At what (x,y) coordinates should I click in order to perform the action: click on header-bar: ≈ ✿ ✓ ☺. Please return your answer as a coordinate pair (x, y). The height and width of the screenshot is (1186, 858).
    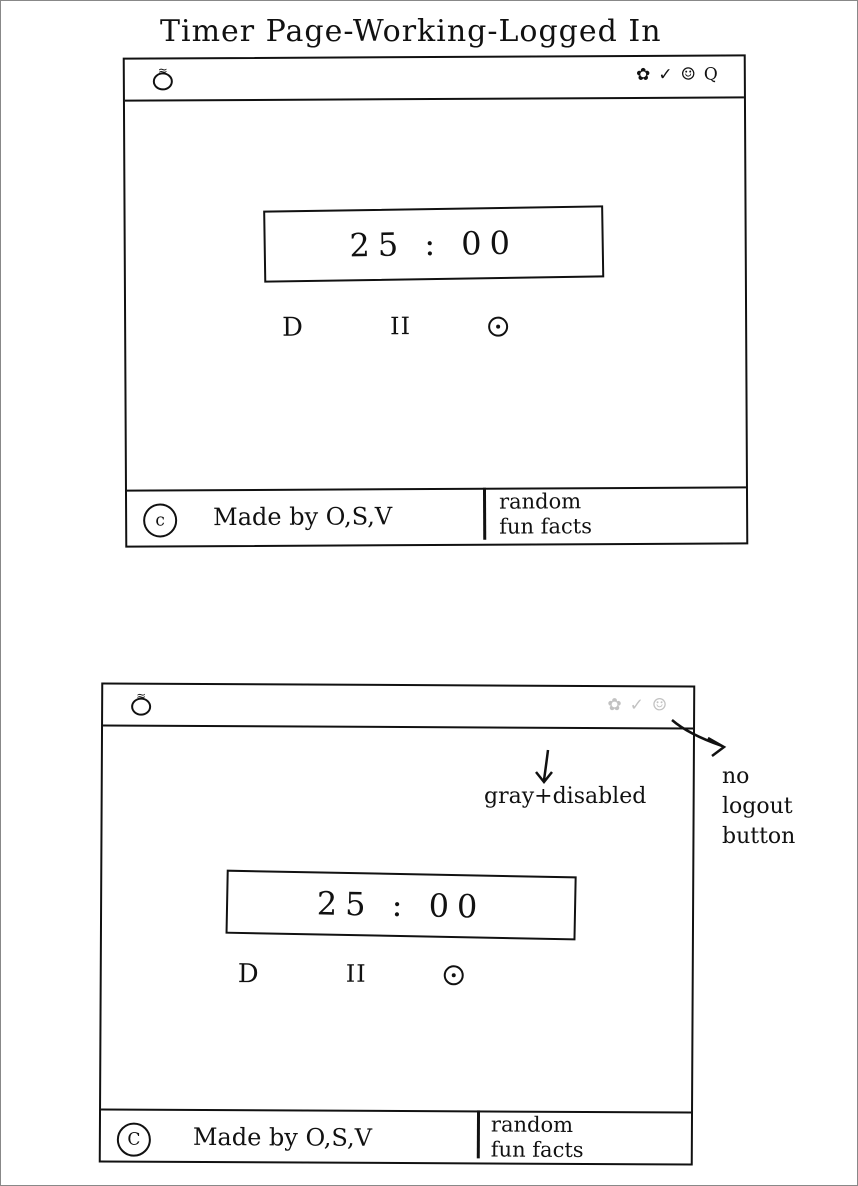
    Looking at the image, I should click on (398, 707).